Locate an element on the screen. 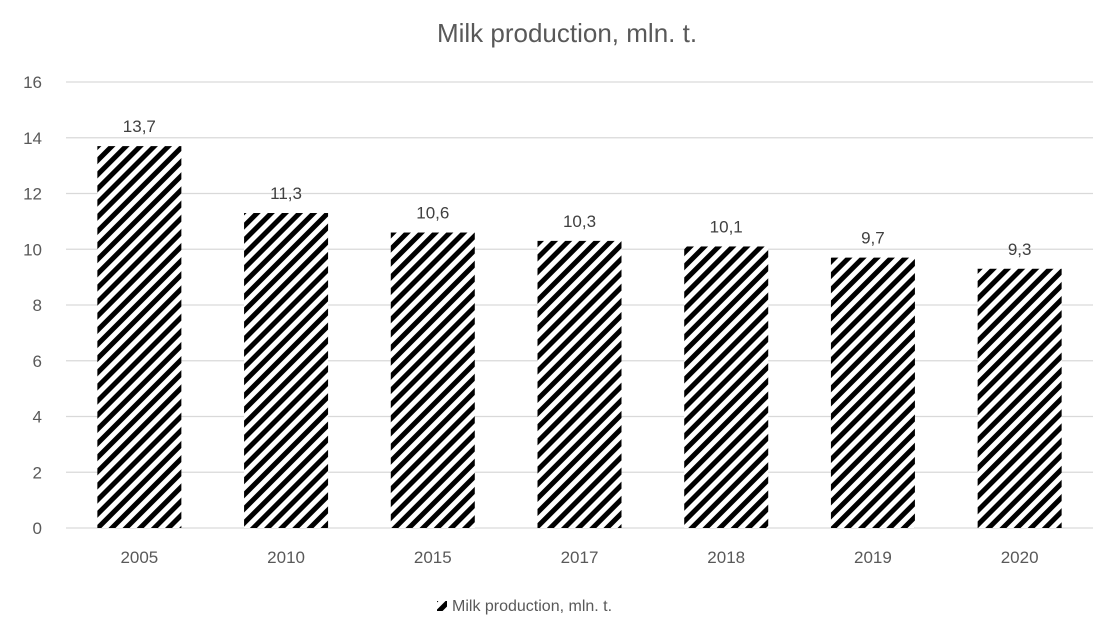 This screenshot has height=623, width=1094. x-tick-label: 2019 is located at coordinates (873, 557).